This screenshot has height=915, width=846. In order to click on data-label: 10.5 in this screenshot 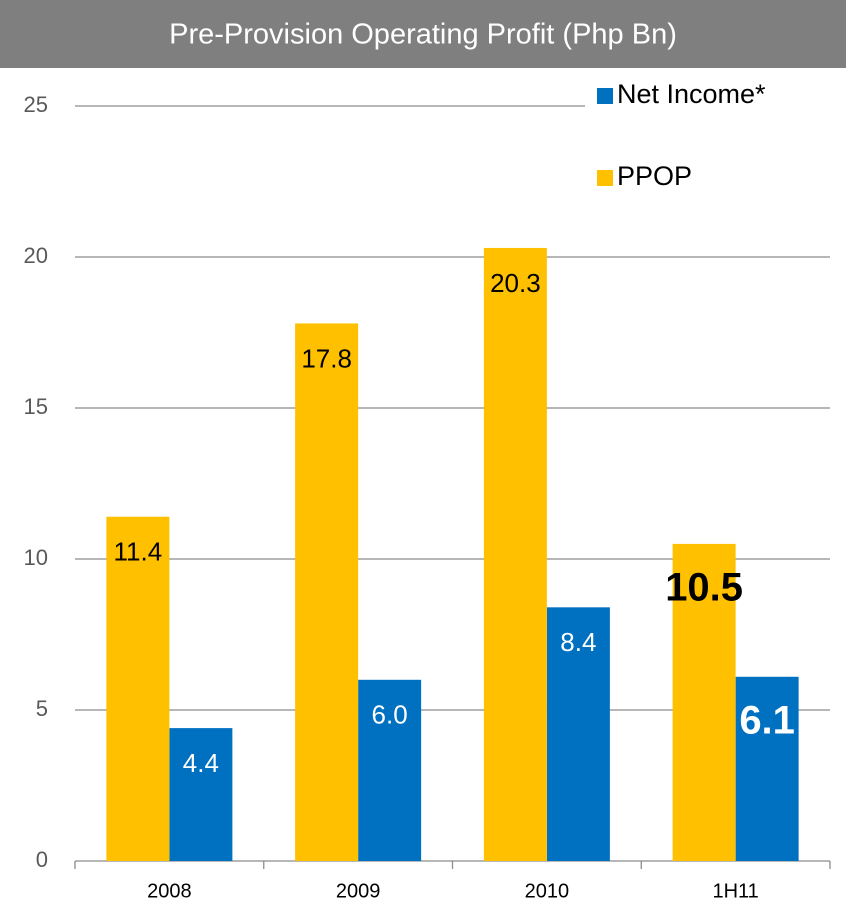, I will do `click(704, 587)`.